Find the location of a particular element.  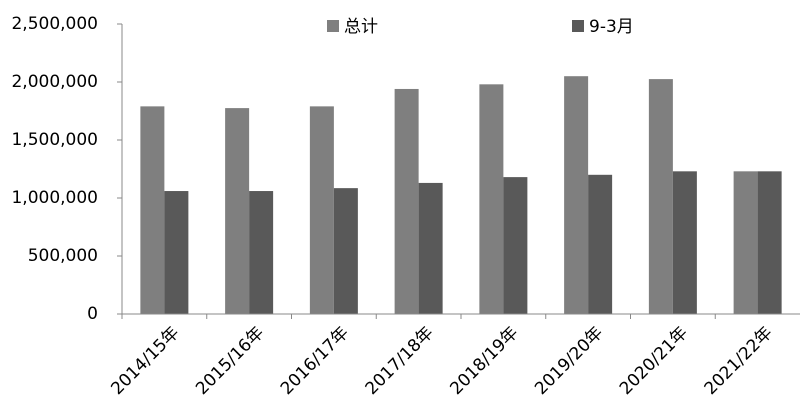

x-tick-label: 2016/17年 is located at coordinates (315, 361).